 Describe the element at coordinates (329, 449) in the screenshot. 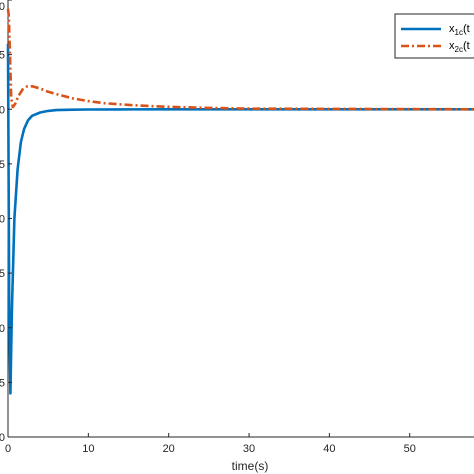

I see `x-tick-label: 40` at that location.